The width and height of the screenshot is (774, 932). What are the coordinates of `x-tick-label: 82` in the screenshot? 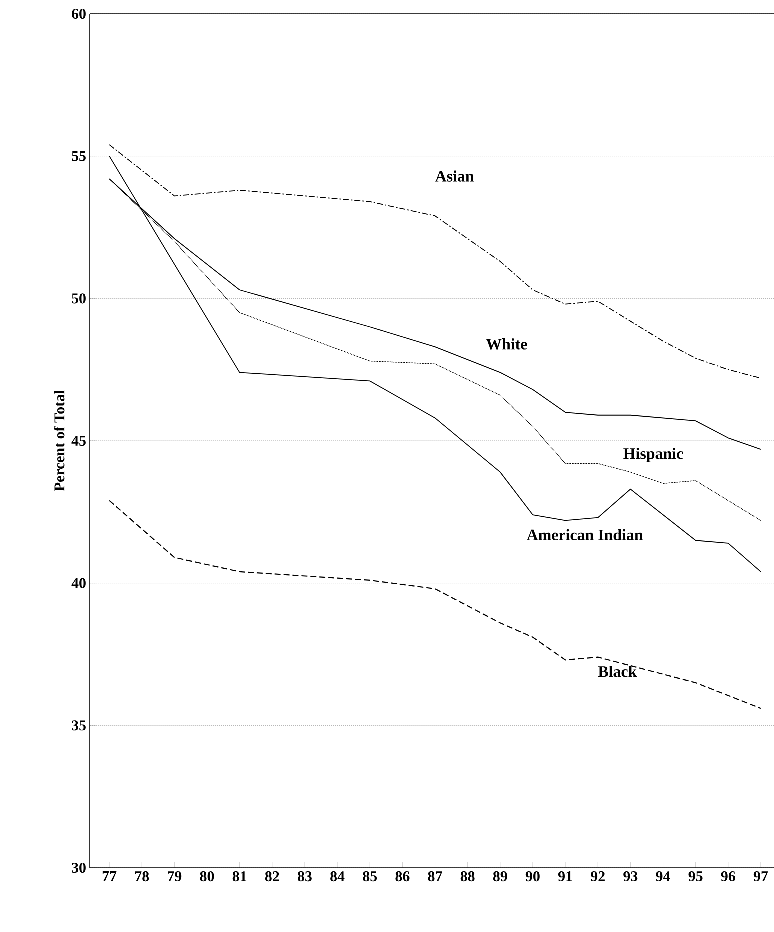 It's located at (272, 877).